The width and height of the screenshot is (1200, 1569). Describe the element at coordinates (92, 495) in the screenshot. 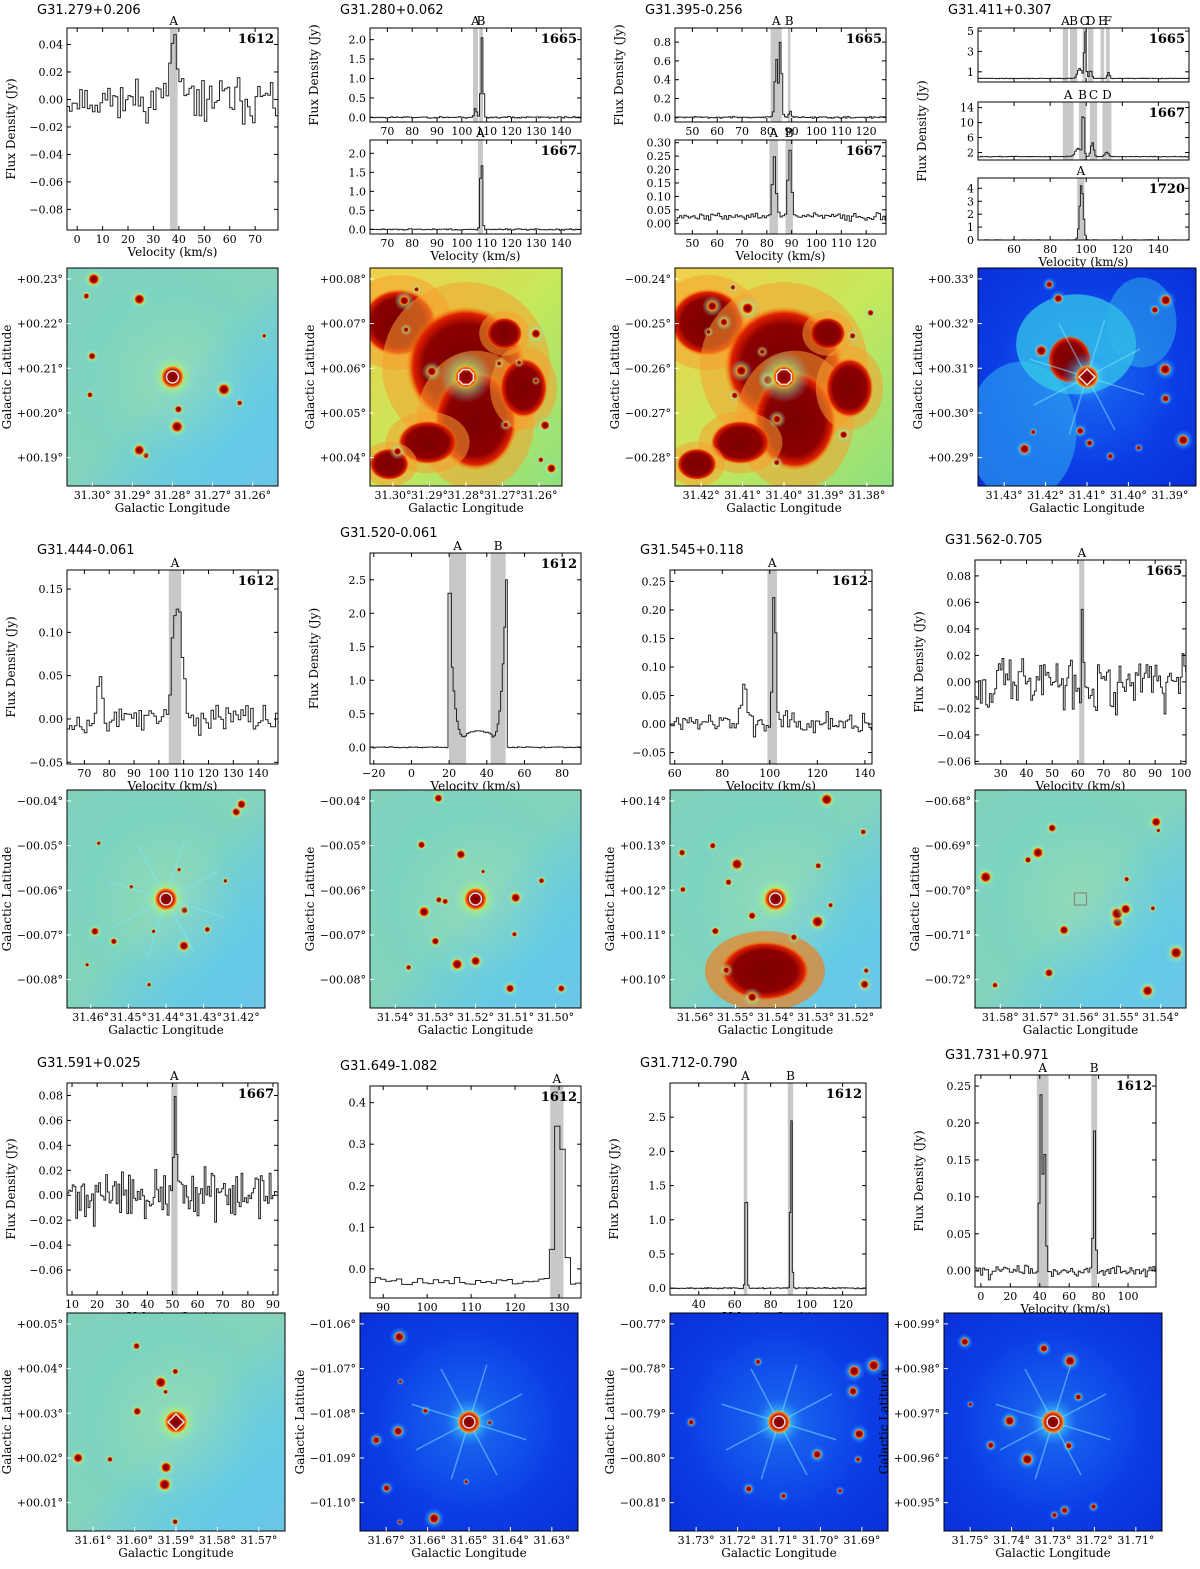

I see `x-tick-label: 31.30°` at that location.